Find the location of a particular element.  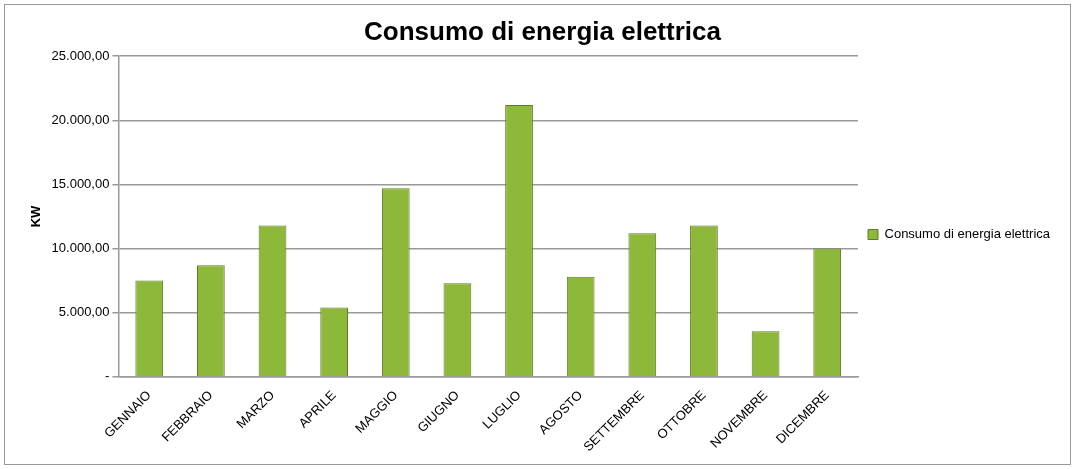

y-axis-title: KW is located at coordinates (36, 216).